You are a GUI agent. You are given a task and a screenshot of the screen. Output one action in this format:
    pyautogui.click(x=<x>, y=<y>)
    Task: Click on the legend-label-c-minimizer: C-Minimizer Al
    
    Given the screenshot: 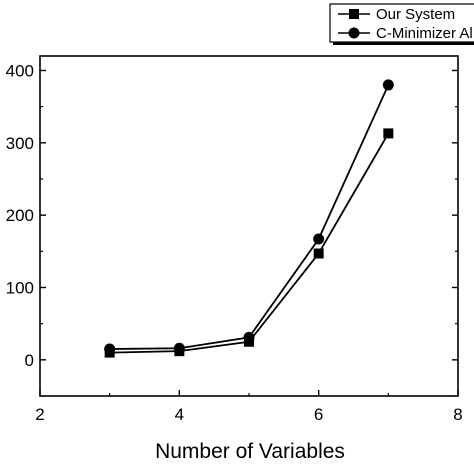 What is the action you would take?
    pyautogui.click(x=424, y=33)
    